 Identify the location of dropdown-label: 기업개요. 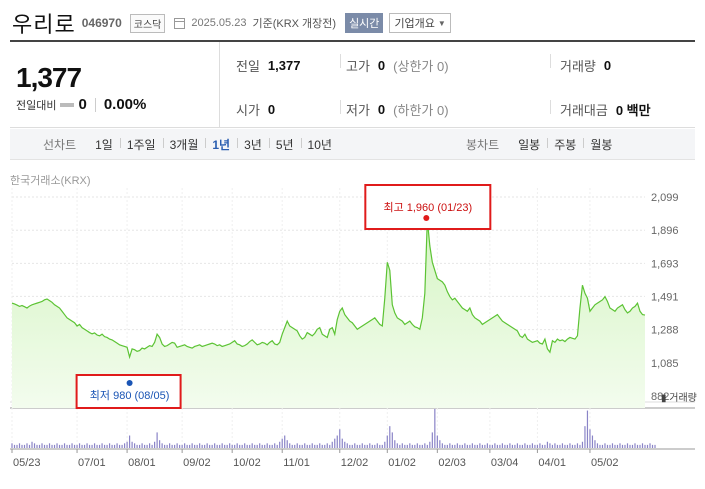
(414, 24).